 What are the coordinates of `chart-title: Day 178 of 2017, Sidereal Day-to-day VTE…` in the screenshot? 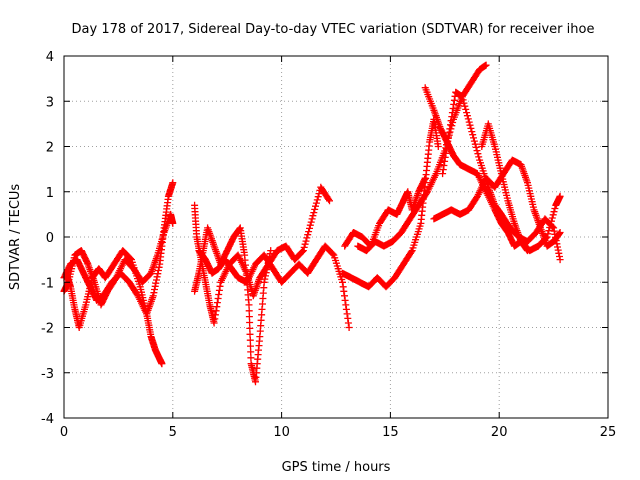 It's located at (333, 29).